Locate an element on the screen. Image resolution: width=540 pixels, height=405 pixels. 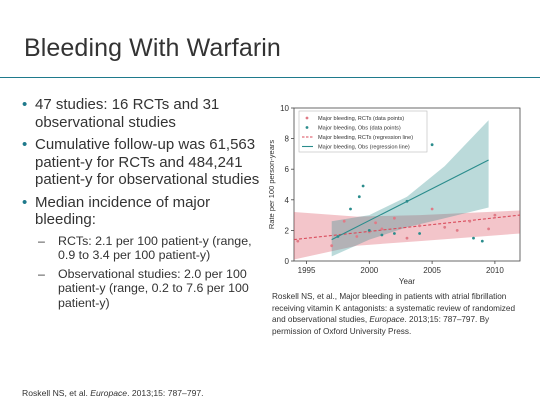
y-tick-label: 0 is located at coordinates (287, 261).